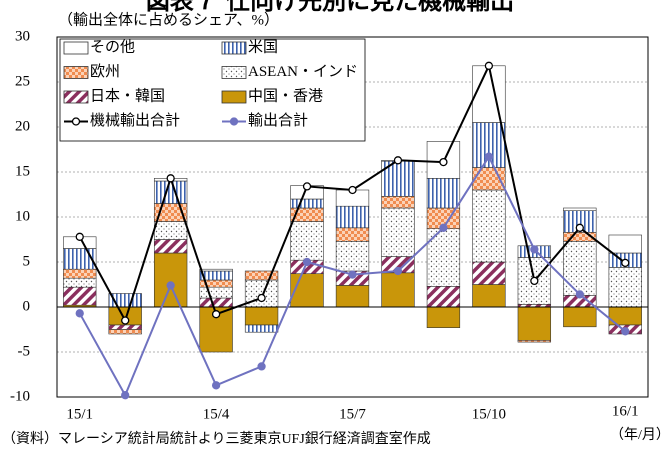  I want to click on y-tick-label: 25, so click(22, 81).